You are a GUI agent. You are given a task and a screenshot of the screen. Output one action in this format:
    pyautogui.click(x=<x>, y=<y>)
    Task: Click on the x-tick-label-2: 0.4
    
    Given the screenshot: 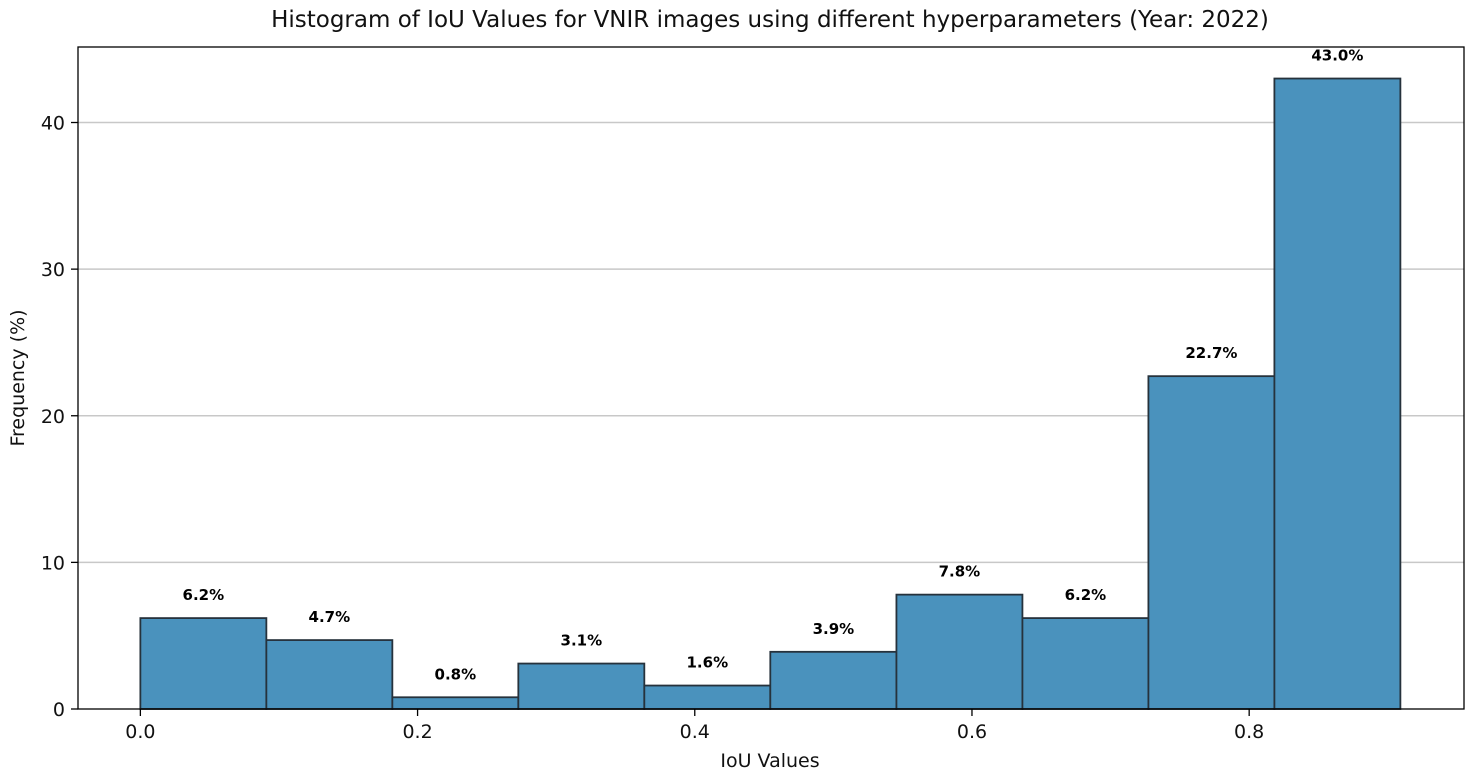 What is the action you would take?
    pyautogui.click(x=695, y=732)
    